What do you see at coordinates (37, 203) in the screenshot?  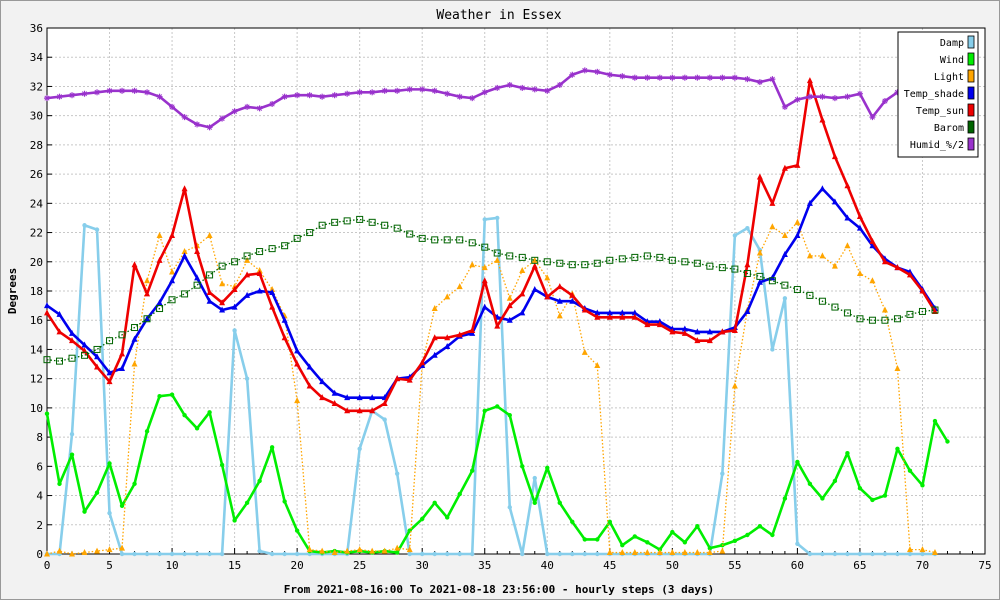 I see `y-tick-label: 24` at bounding box center [37, 203].